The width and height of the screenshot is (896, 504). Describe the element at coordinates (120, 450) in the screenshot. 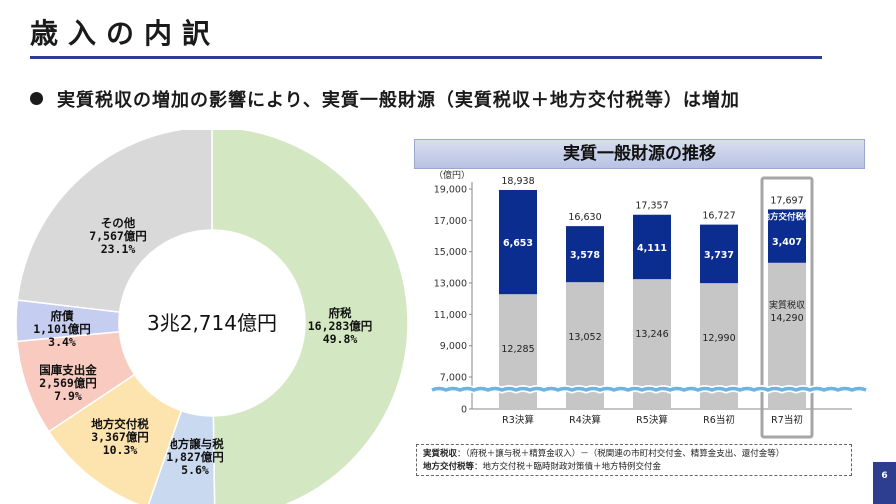

I see `donut-label-2-percent_label: 10.3%` at that location.